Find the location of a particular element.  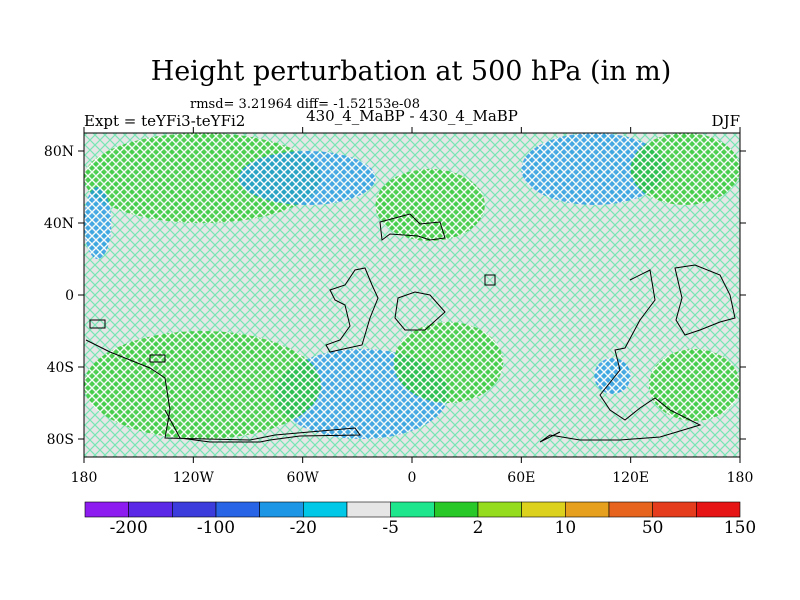

y-tick-label: 80N is located at coordinates (59, 152).